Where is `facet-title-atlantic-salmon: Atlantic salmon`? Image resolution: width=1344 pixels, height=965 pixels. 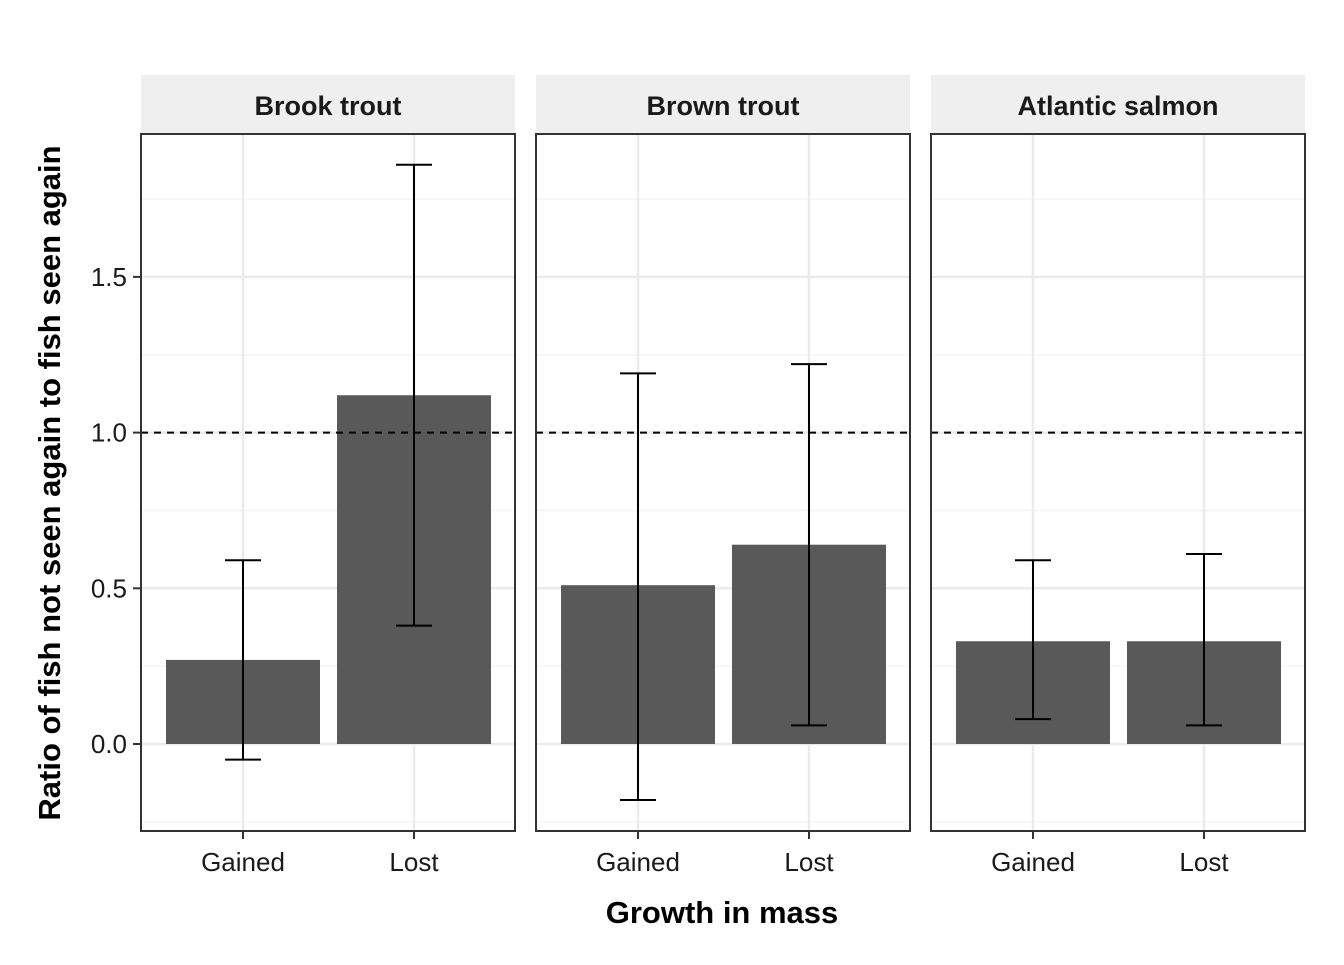 facet-title-atlantic-salmon: Atlantic salmon is located at coordinates (1117, 106).